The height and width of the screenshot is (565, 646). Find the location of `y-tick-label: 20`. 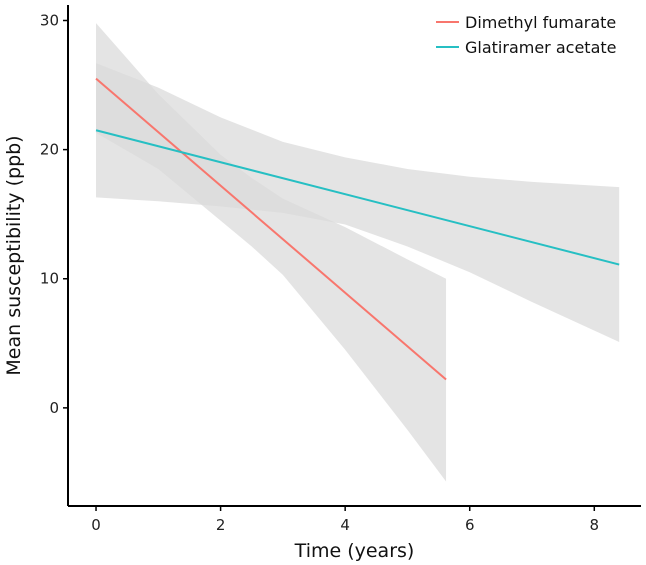

y-tick-label: 20 is located at coordinates (49, 150).